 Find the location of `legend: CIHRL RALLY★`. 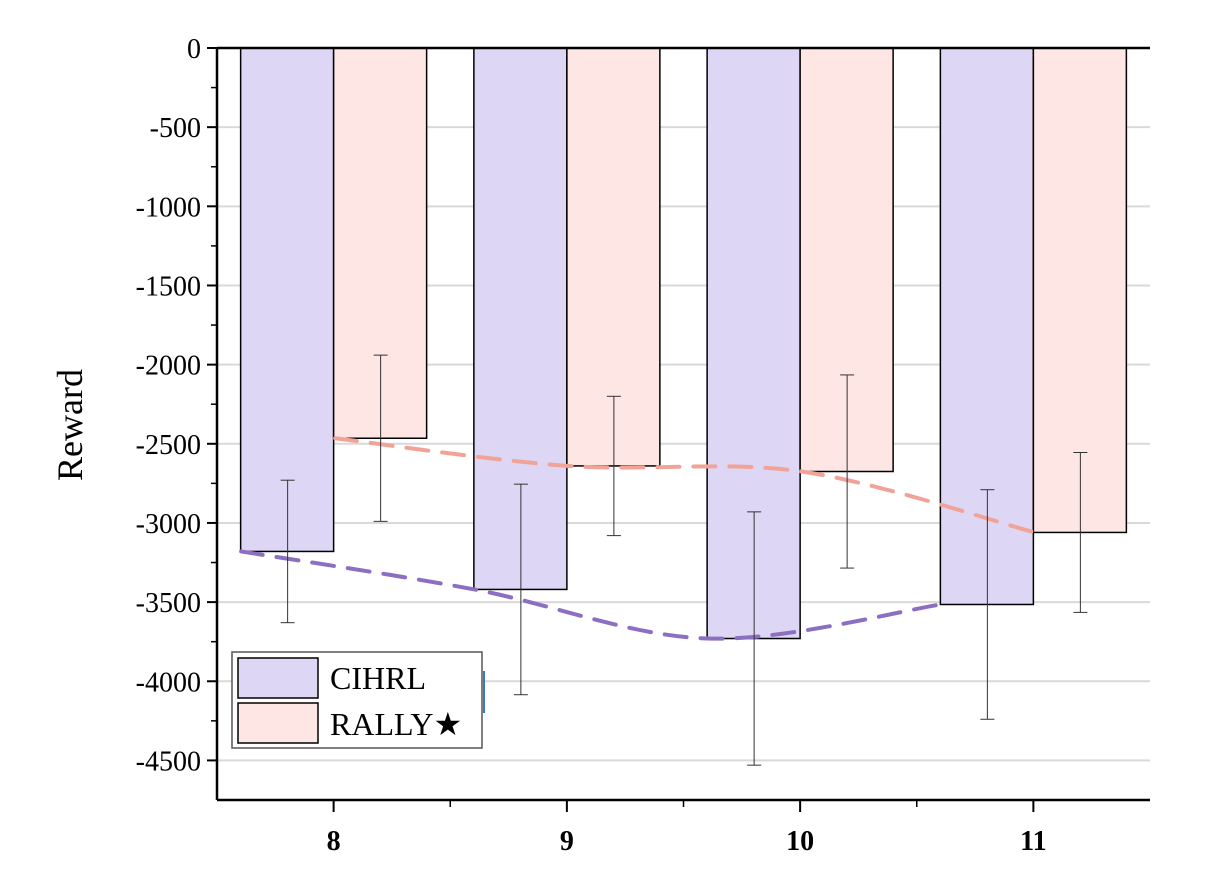

legend: CIHRL RALLY★ is located at coordinates (358, 700).